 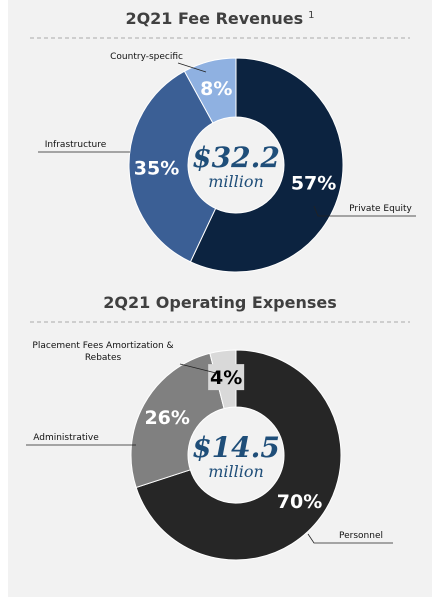 I want to click on category-label: Private Equity, so click(x=380, y=209).